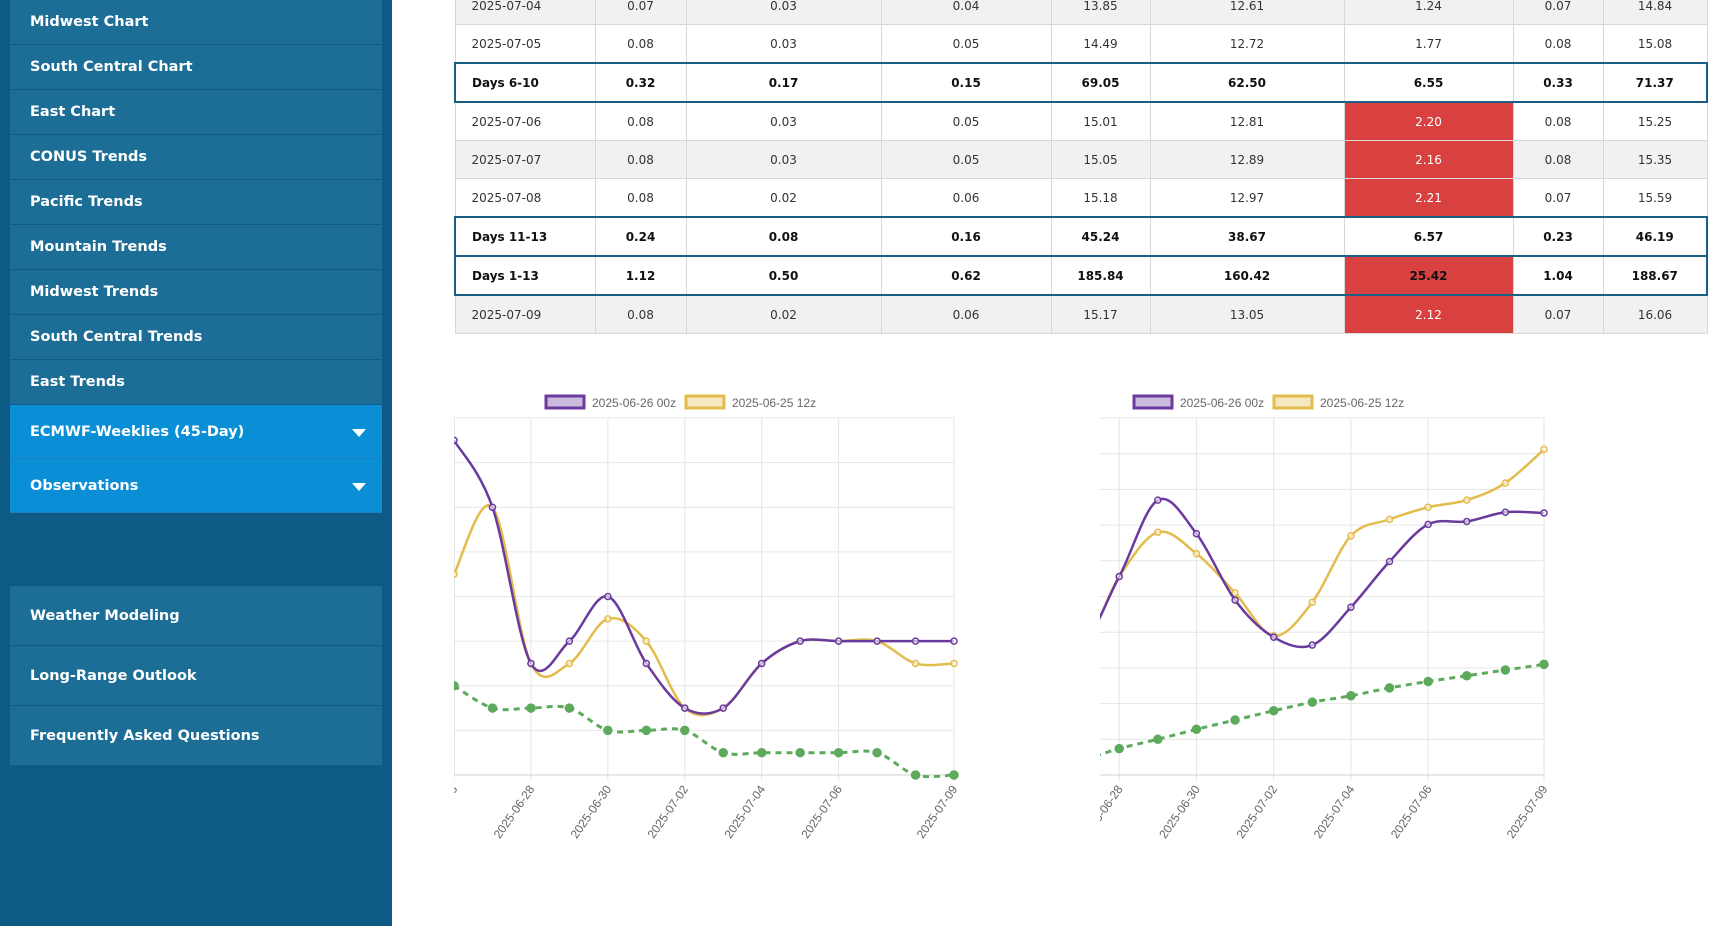 The width and height of the screenshot is (1720, 931). Describe the element at coordinates (668, 811) in the screenshot. I see `x-tick-label: 2025-07-02` at that location.